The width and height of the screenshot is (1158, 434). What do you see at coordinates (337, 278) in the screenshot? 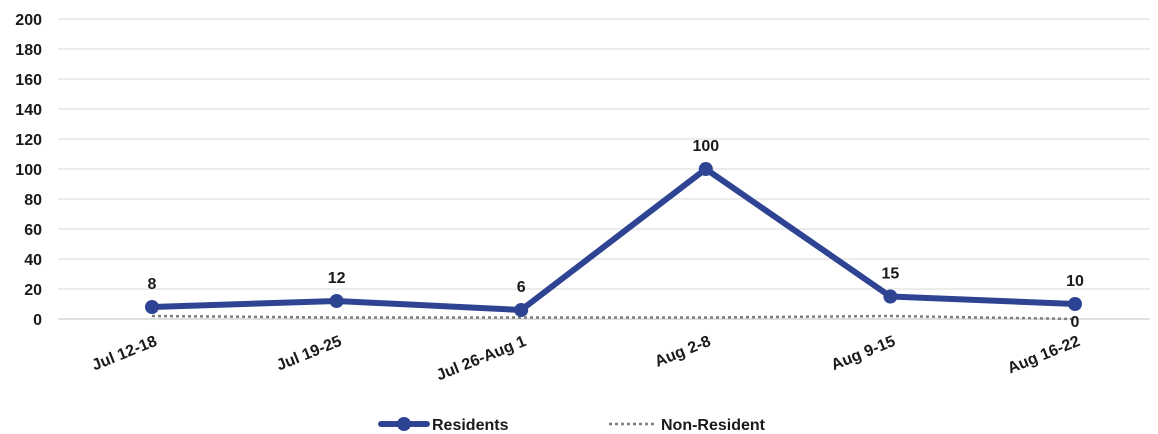
I see `residents-data-label: 12` at bounding box center [337, 278].